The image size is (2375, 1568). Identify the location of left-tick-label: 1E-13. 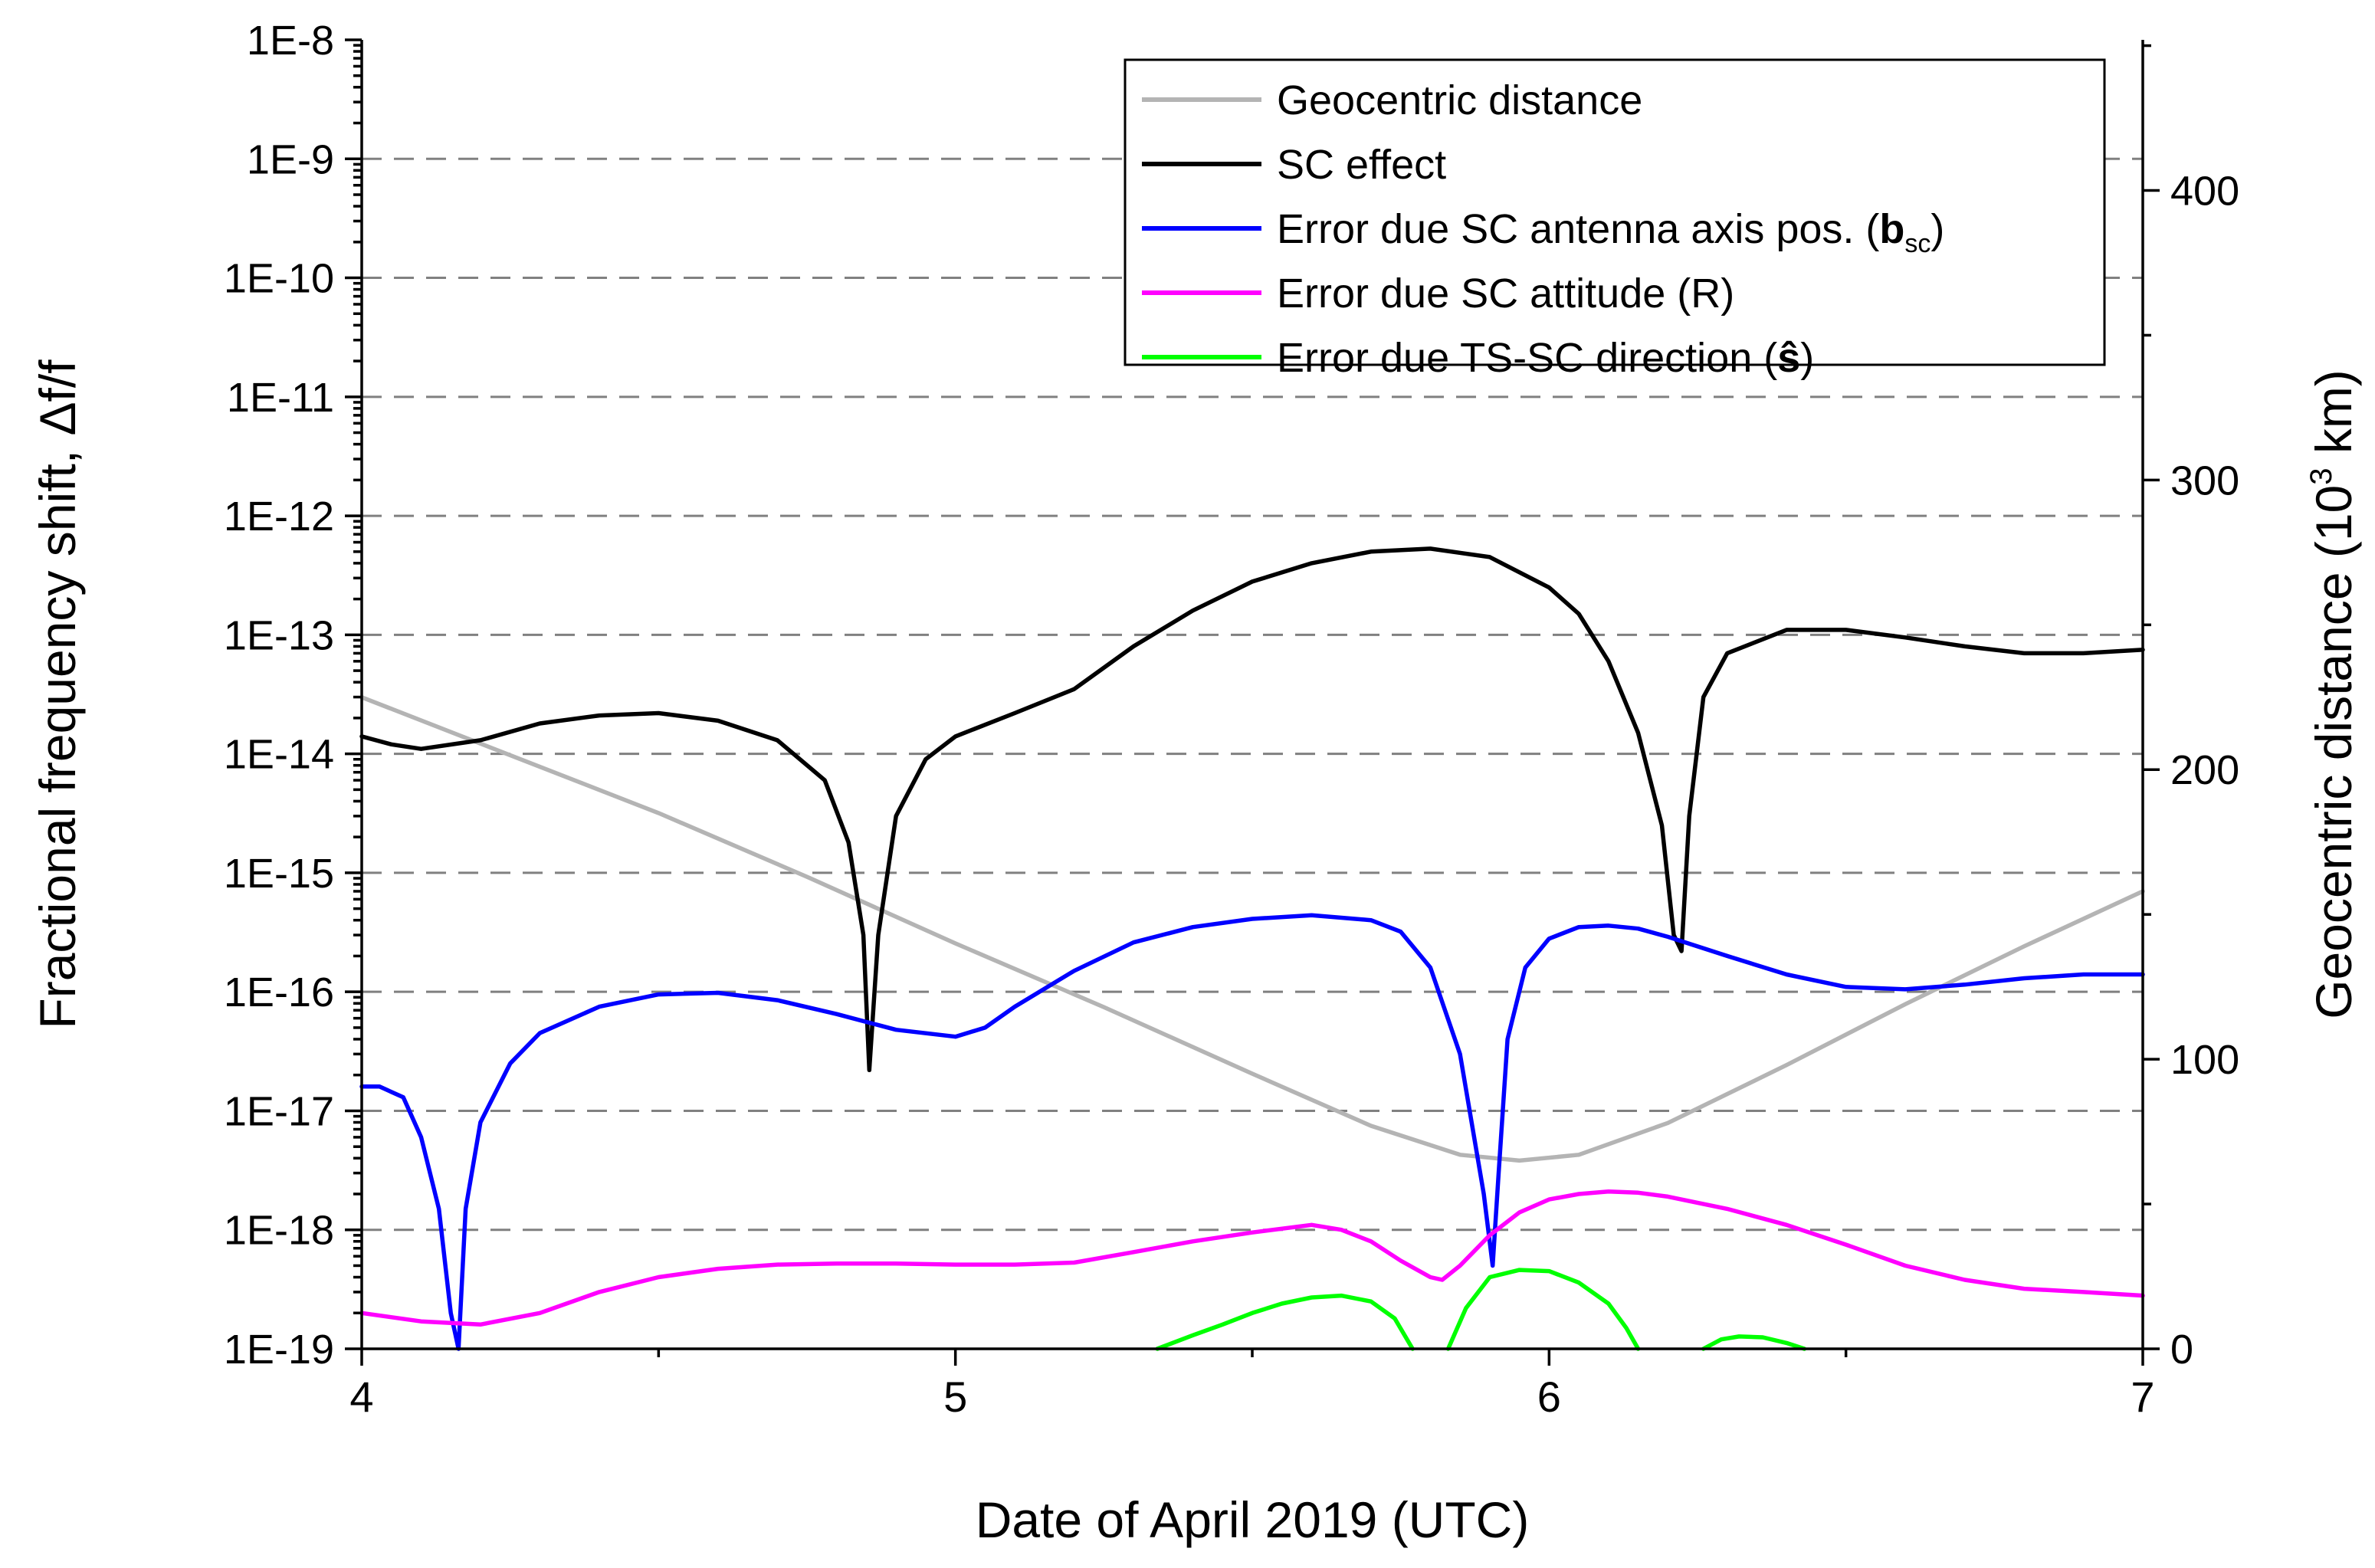
(279, 635).